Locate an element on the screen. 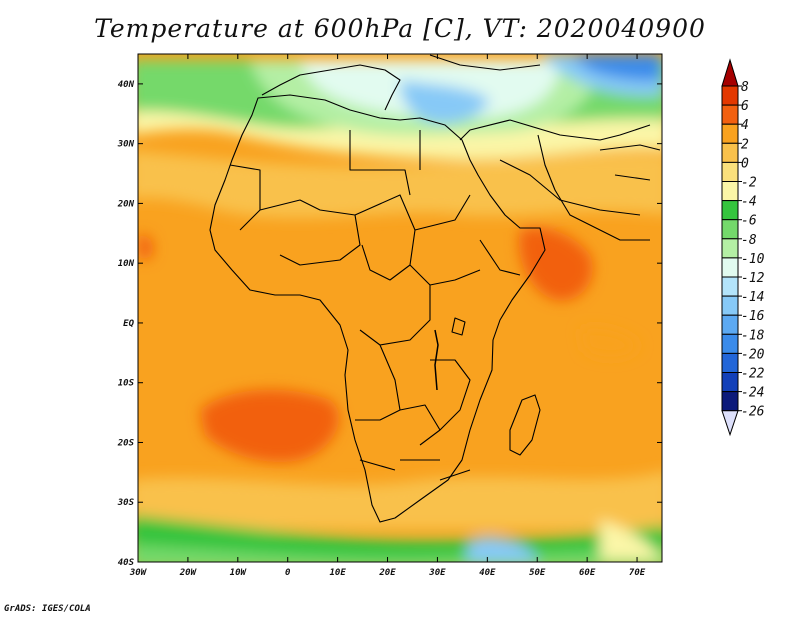  lon-tick-label: 30W is located at coordinates (138, 573).